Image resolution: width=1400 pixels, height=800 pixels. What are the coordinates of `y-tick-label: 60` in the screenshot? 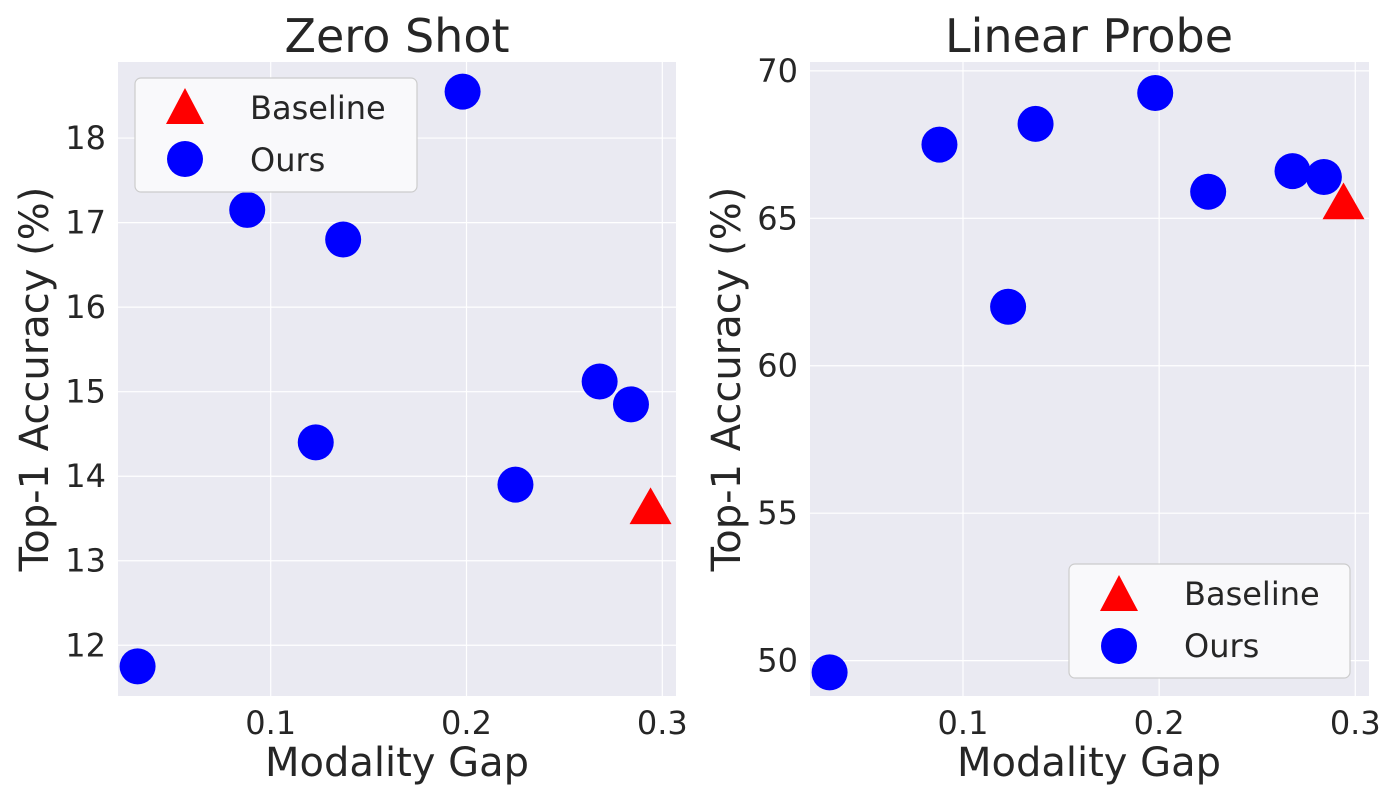 It's located at (777, 366).